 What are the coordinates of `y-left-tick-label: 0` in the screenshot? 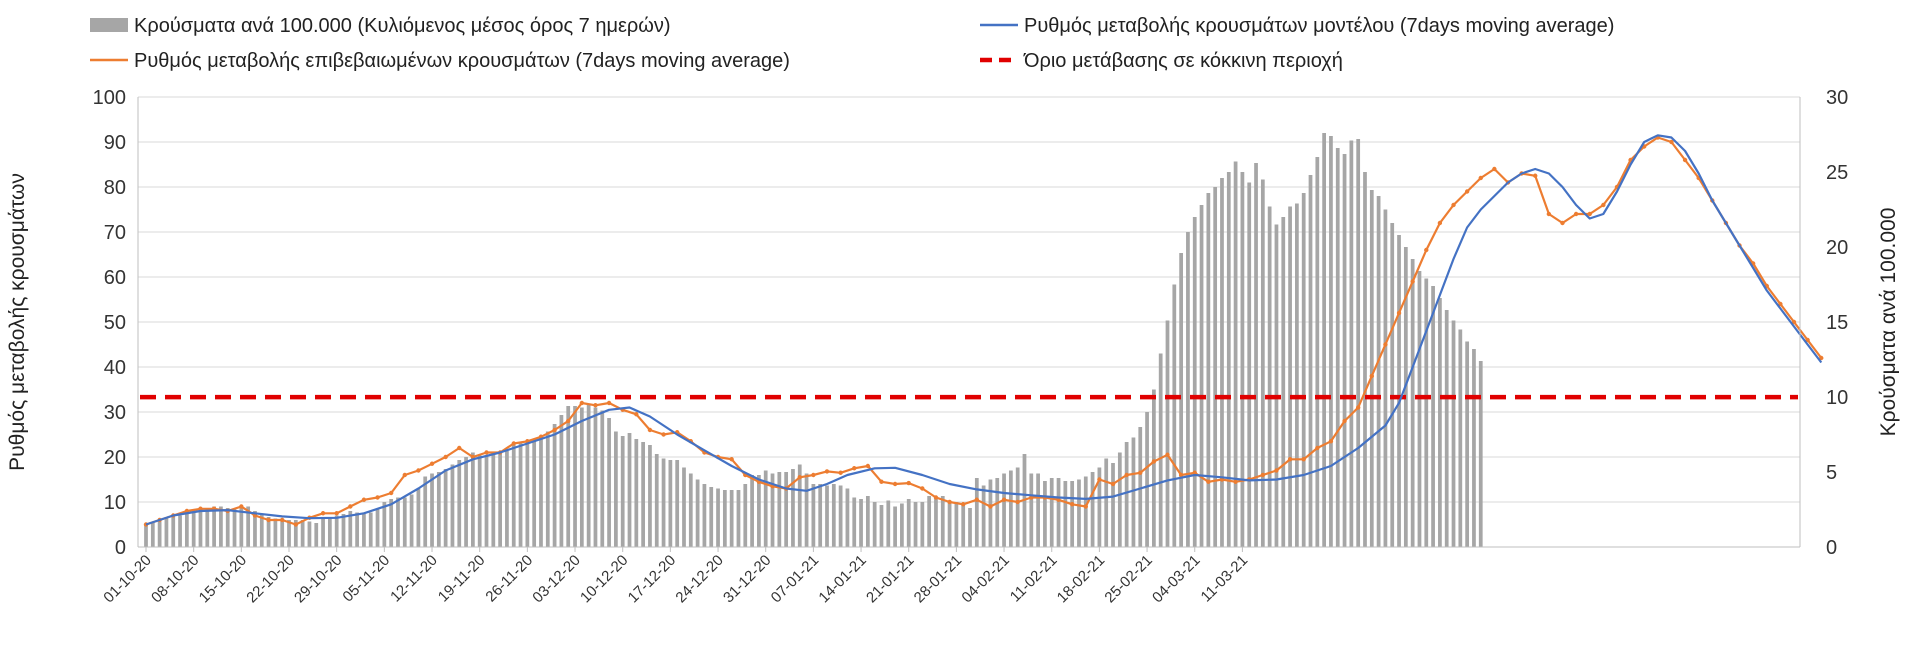 It's located at (120, 548).